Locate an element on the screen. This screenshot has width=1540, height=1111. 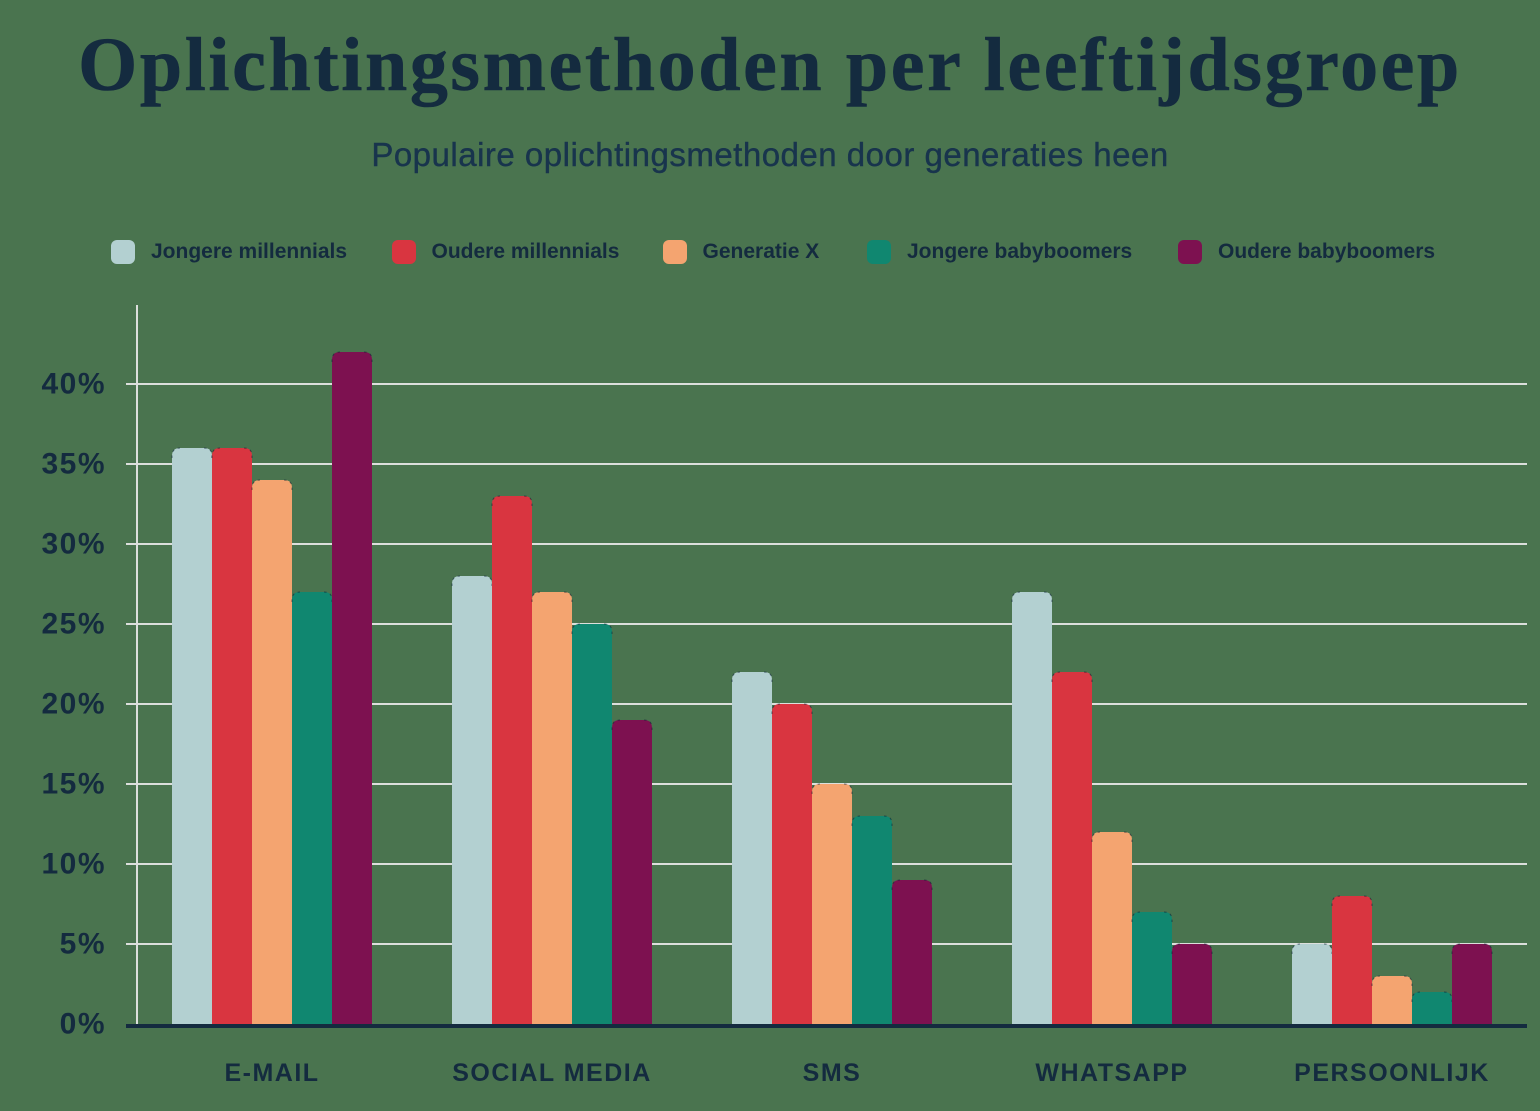
svg-text: 35% is located at coordinates (73, 464).